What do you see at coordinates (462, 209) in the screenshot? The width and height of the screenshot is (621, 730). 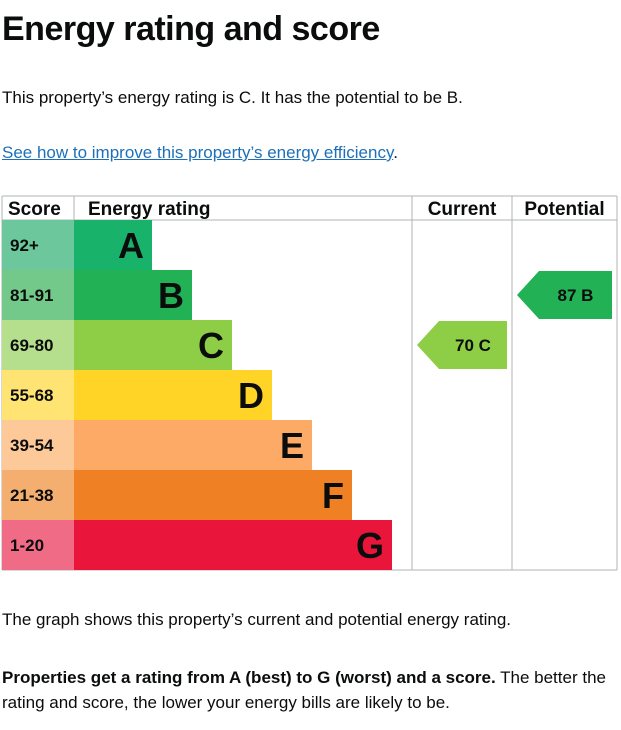 I see `column-header-current: Current` at bounding box center [462, 209].